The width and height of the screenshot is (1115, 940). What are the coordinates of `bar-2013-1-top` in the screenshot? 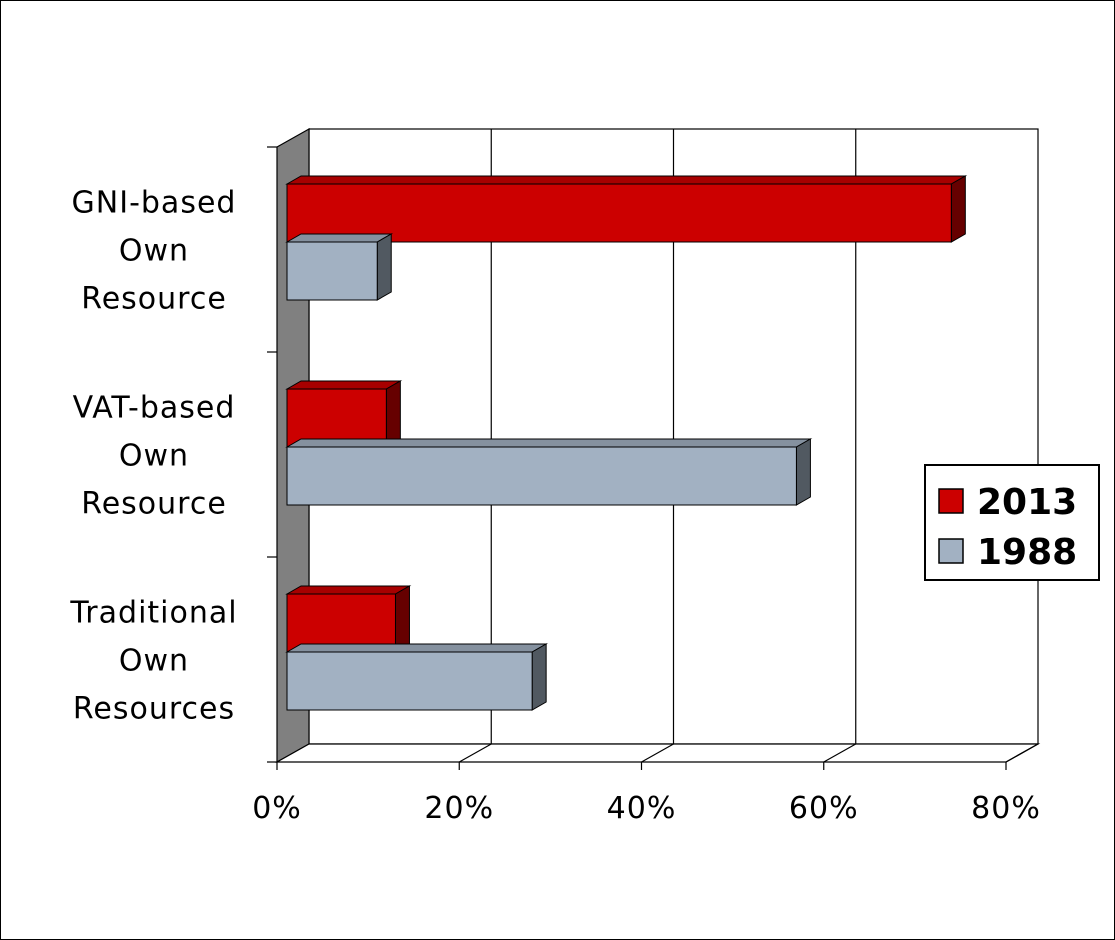 It's located at (344, 385).